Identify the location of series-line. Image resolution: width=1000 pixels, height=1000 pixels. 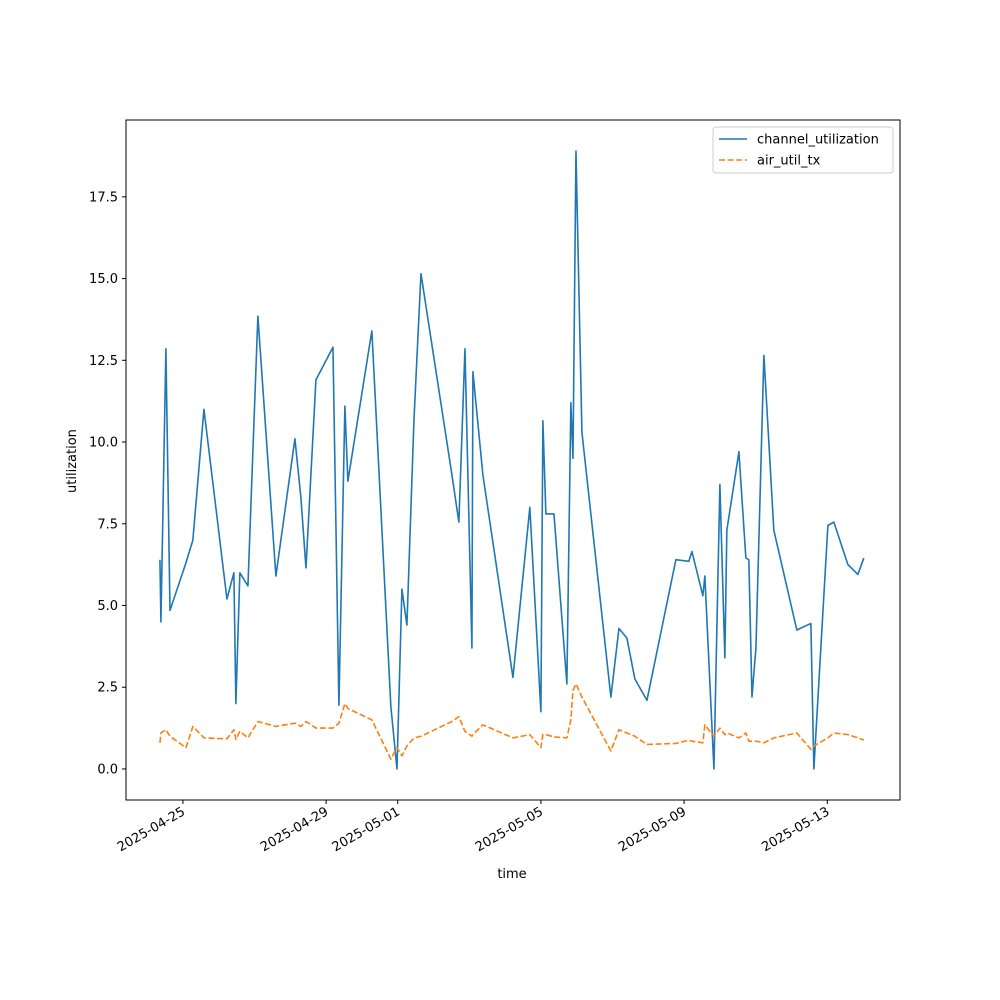
(512, 721).